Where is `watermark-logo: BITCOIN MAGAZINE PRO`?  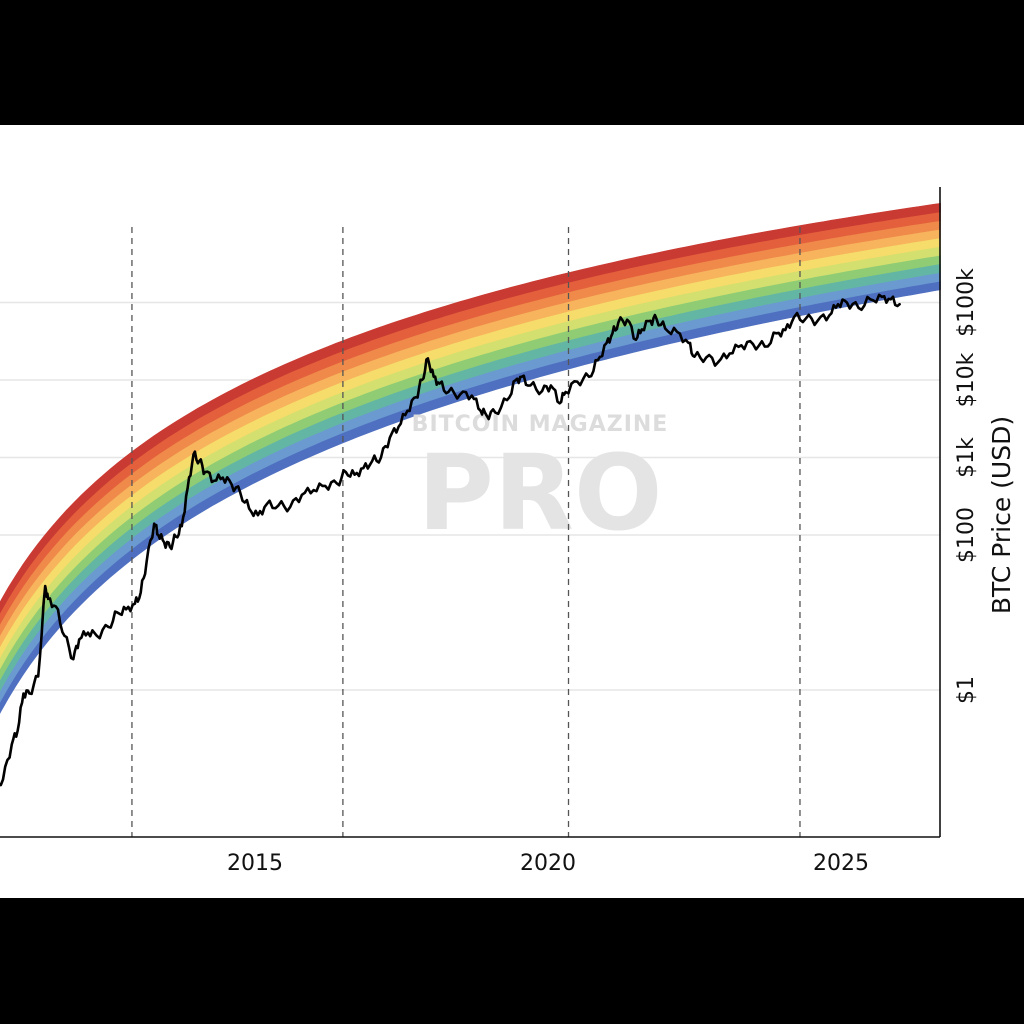 watermark-logo: BITCOIN MAGAZINE PRO is located at coordinates (540, 483).